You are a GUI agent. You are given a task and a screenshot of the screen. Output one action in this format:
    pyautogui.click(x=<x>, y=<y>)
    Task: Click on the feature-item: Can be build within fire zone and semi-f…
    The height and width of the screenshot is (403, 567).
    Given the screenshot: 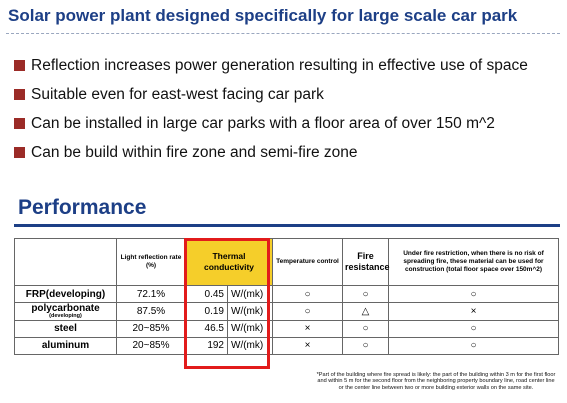 What is the action you would take?
    pyautogui.click(x=271, y=152)
    